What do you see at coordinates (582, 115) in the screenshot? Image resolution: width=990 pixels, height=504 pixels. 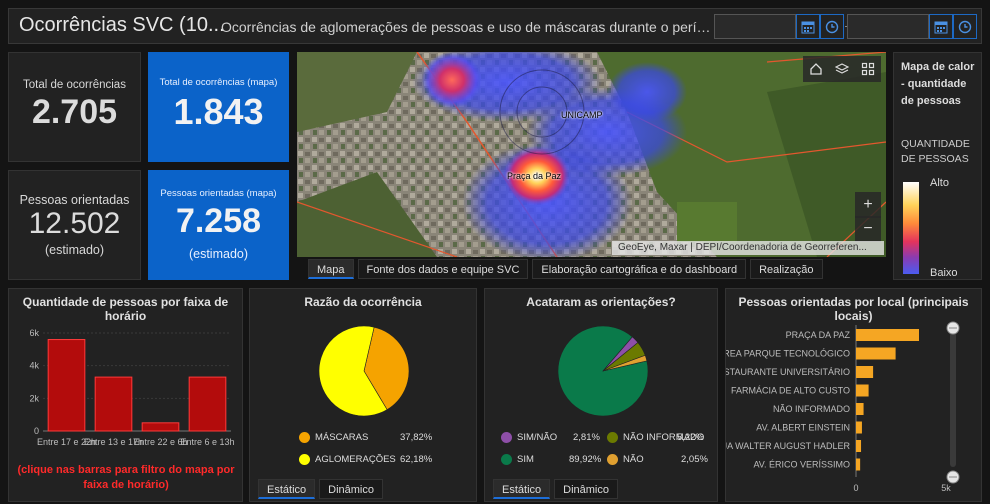 I see `map-label-unicamp: UNICAMP` at bounding box center [582, 115].